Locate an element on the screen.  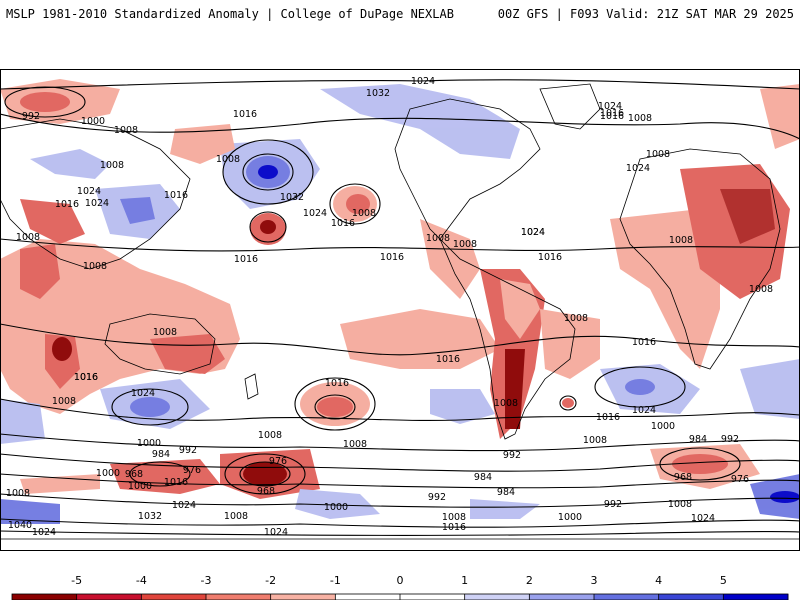
coastline-north-america is located at coordinates (467, 169).